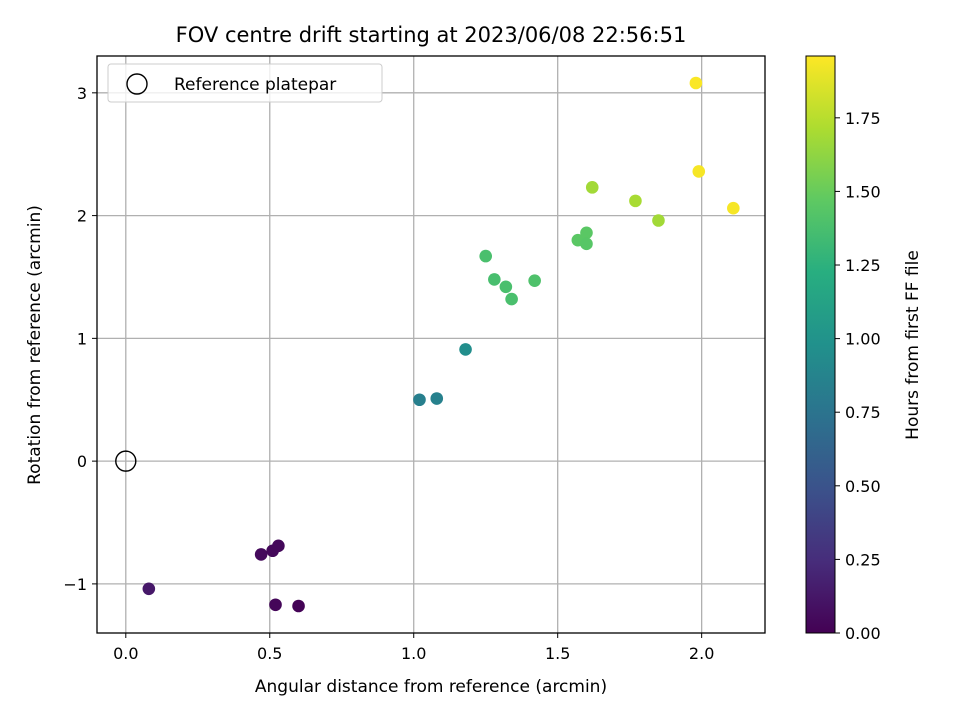 The width and height of the screenshot is (960, 720). I want to click on colorbar-tick-label: 1.25, so click(863, 265).